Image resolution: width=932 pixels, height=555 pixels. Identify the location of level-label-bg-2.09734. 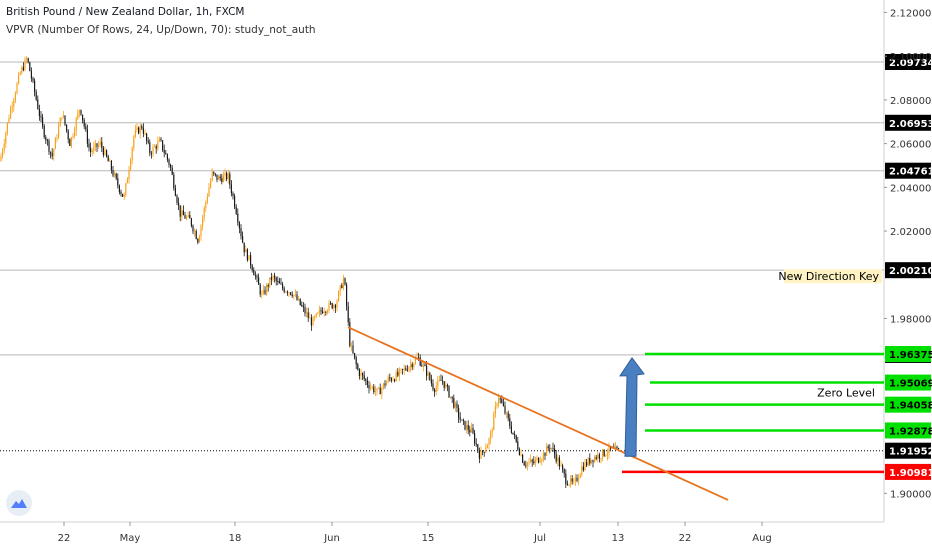
(908, 61).